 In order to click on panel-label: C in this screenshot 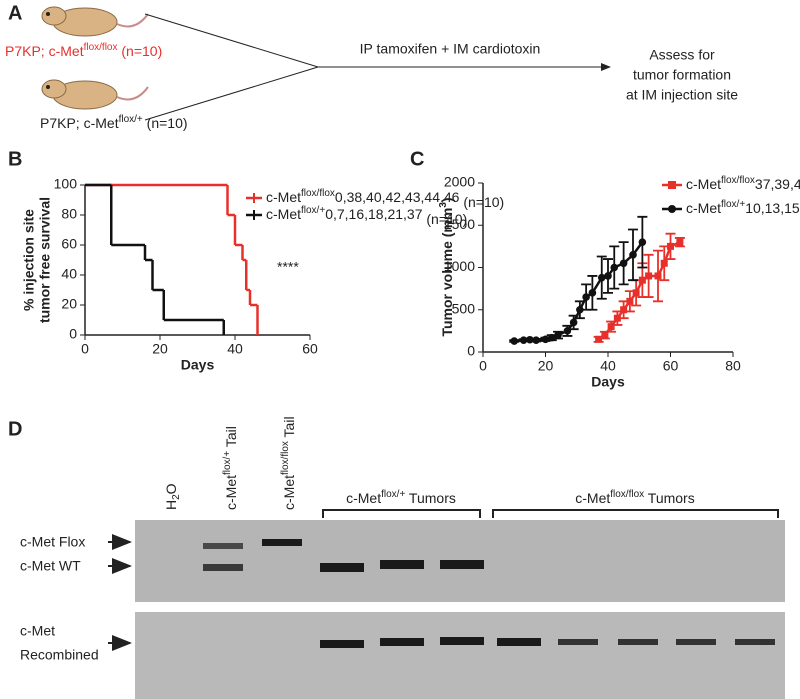, I will do `click(417, 159)`.